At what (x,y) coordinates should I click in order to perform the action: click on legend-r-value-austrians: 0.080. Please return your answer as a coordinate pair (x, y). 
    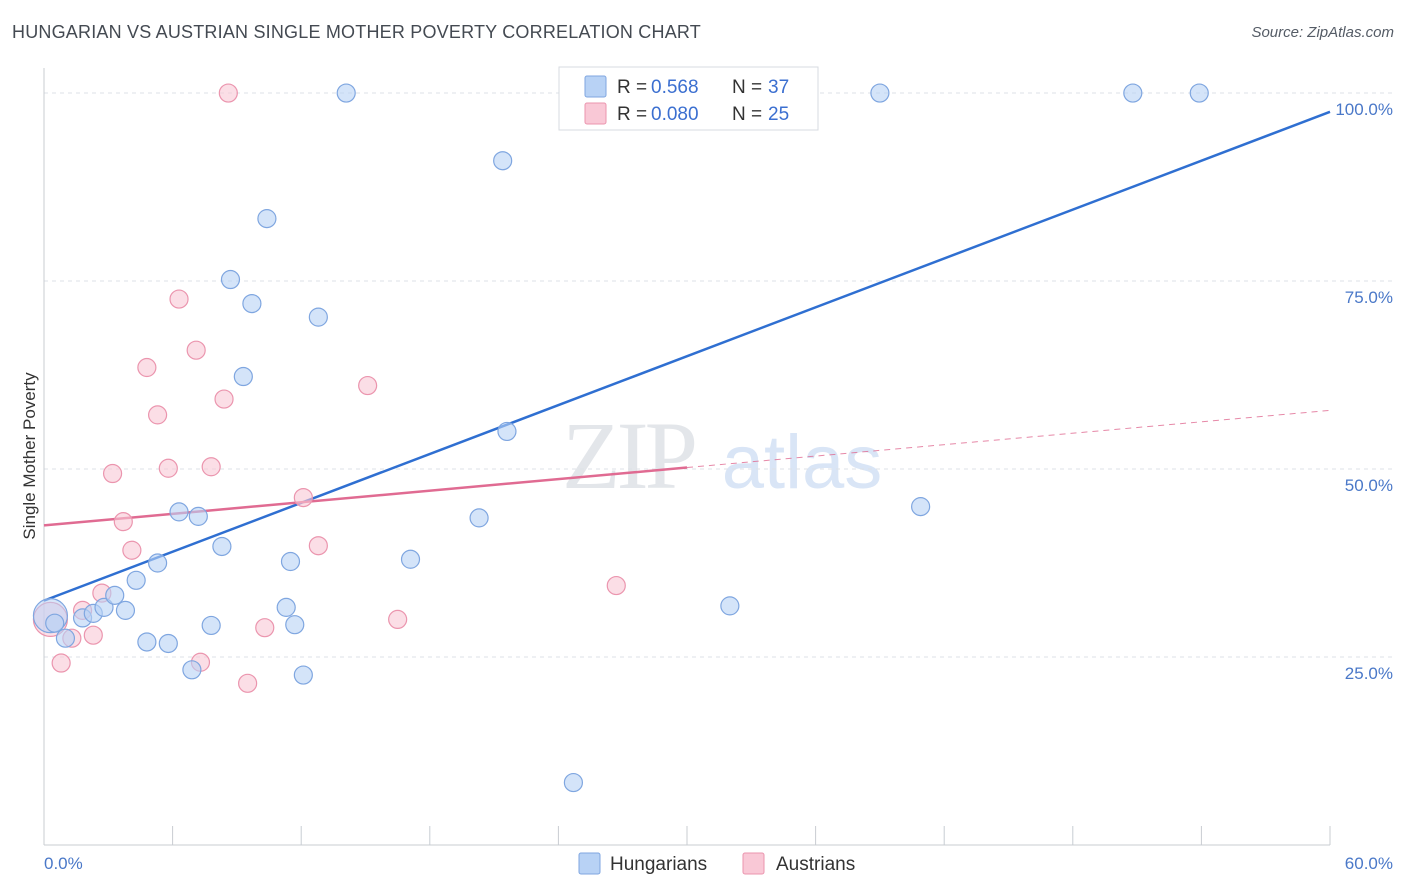
    Looking at the image, I should click on (675, 114).